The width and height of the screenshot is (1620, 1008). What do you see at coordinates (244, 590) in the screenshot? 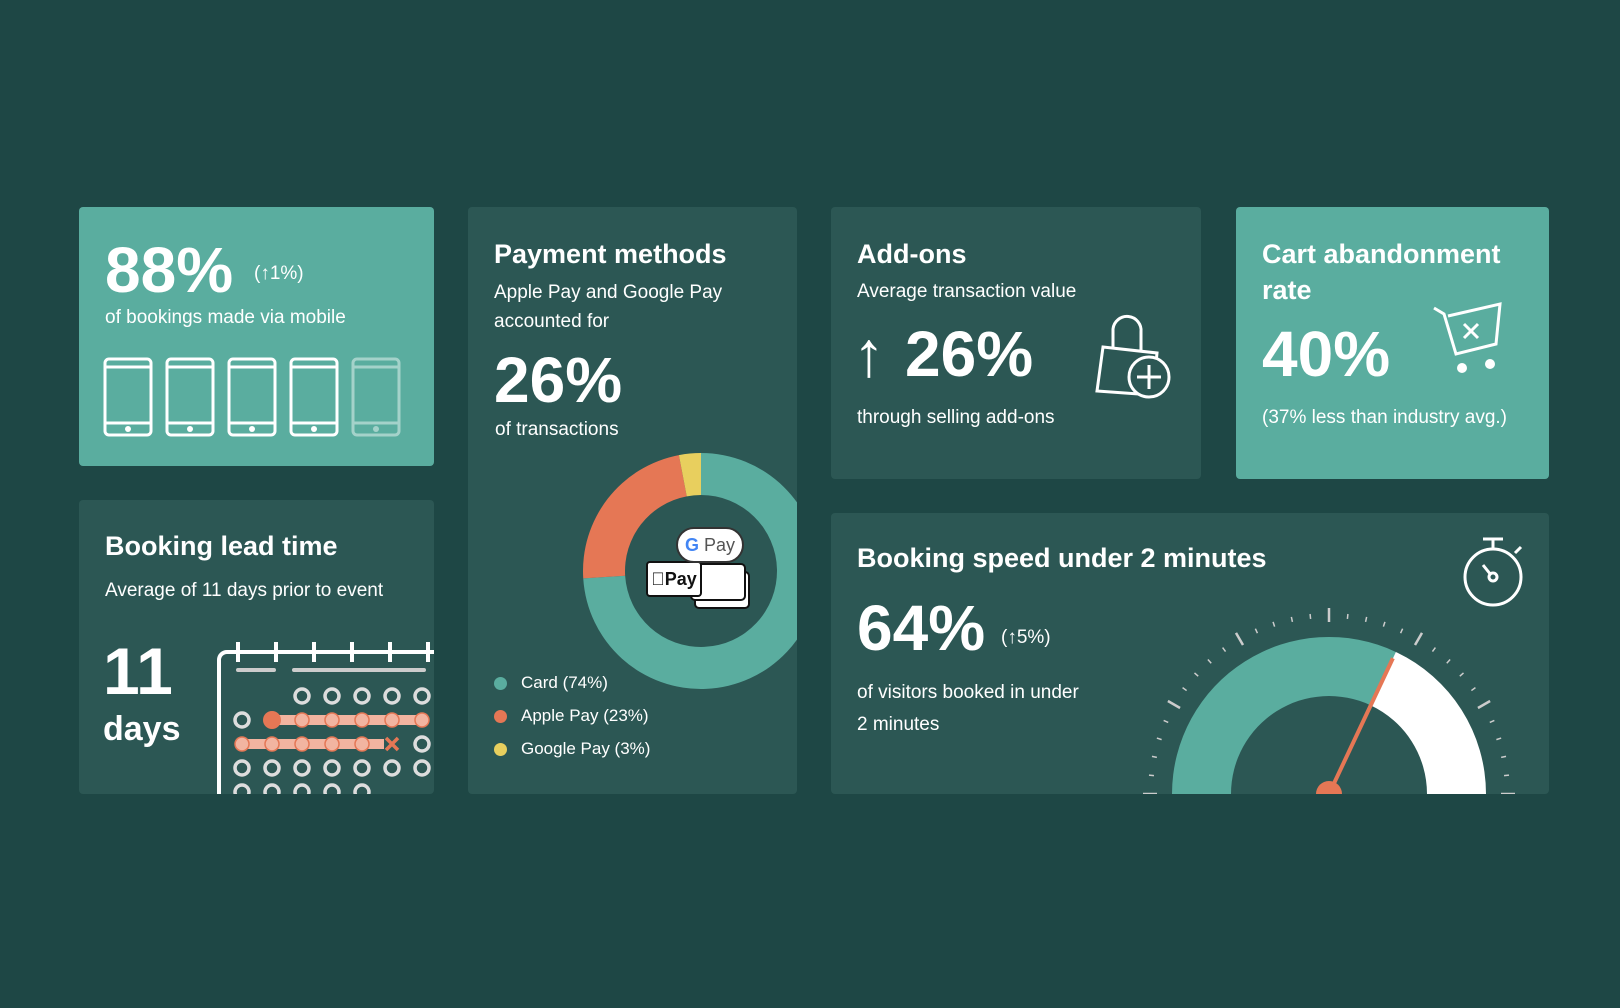
I see `lead-subtitle: Average of 11 days prior to event` at bounding box center [244, 590].